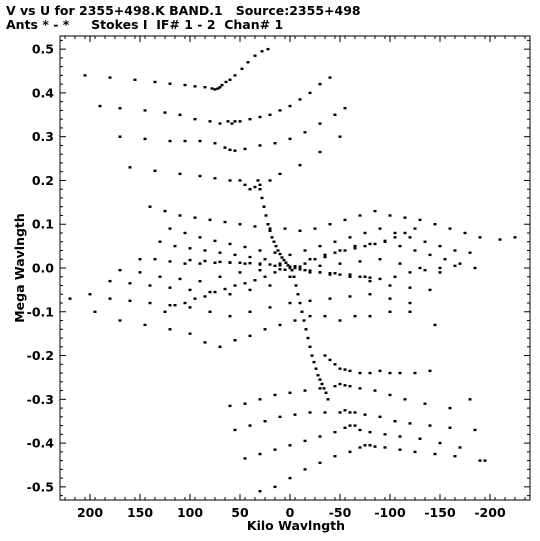 Image resolution: width=540 pixels, height=541 pixels. Describe the element at coordinates (145, 24) in the screenshot. I see `chart-subtitle: Ants * - * Stokes I IF# 1 - 2 Chan# 1` at that location.